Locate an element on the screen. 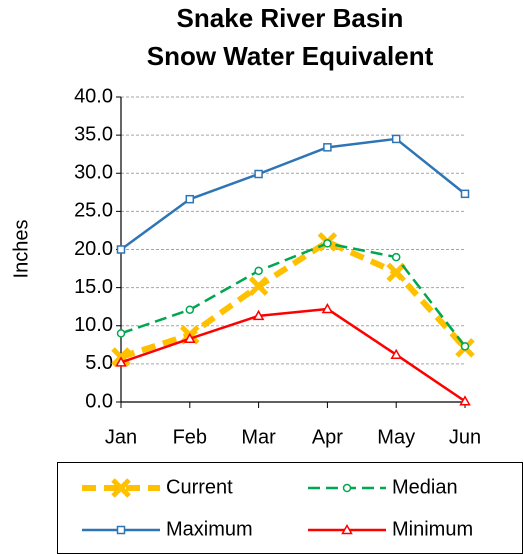 This screenshot has height=554, width=523. legend-label: Current is located at coordinates (199, 487).